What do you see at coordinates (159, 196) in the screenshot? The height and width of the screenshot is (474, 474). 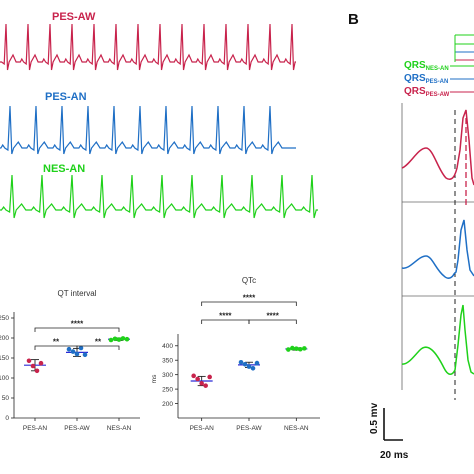 I see `ecg-trace-nes-an` at bounding box center [159, 196].